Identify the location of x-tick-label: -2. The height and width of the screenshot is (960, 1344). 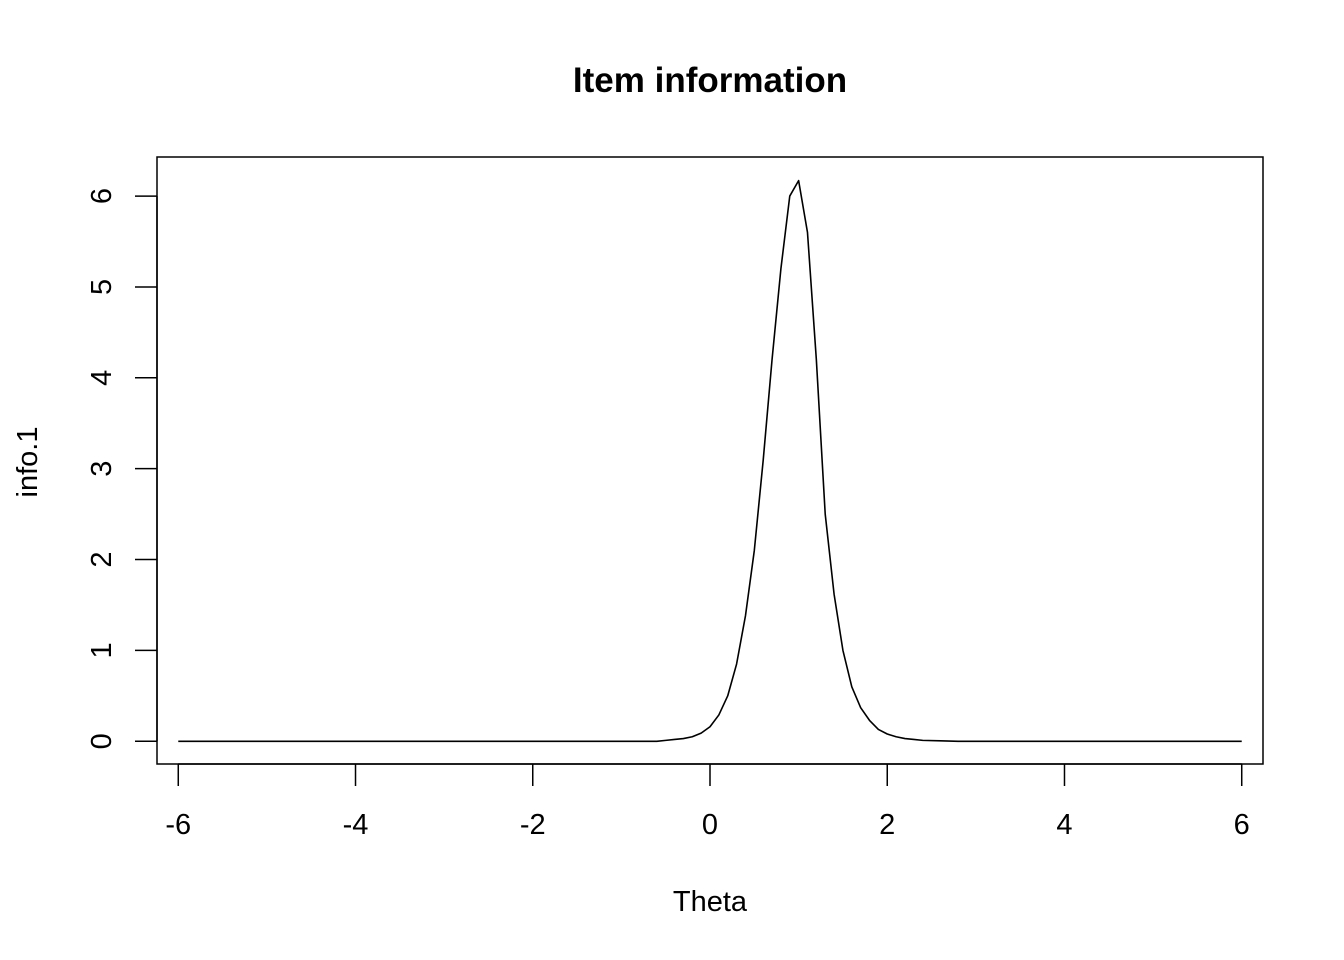
(533, 825).